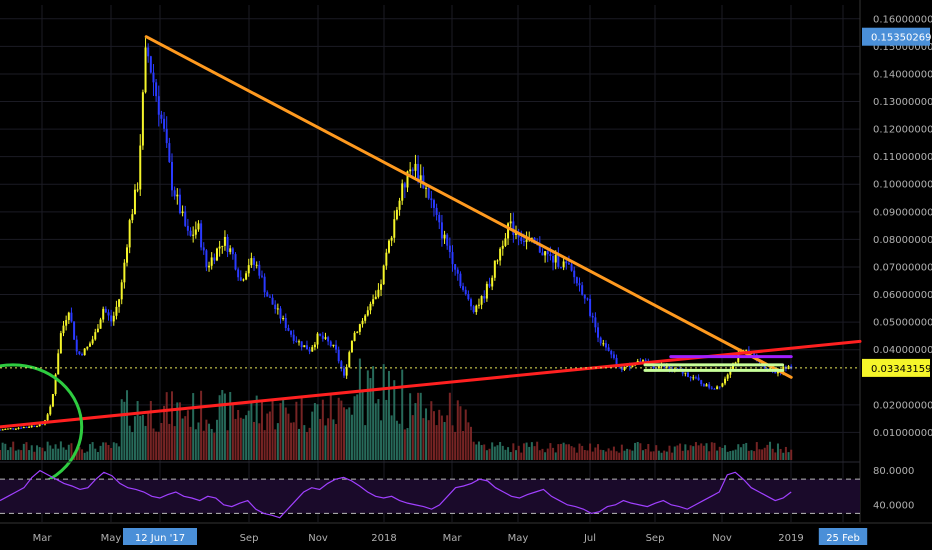  I want to click on rsi-line, so click(396, 494).